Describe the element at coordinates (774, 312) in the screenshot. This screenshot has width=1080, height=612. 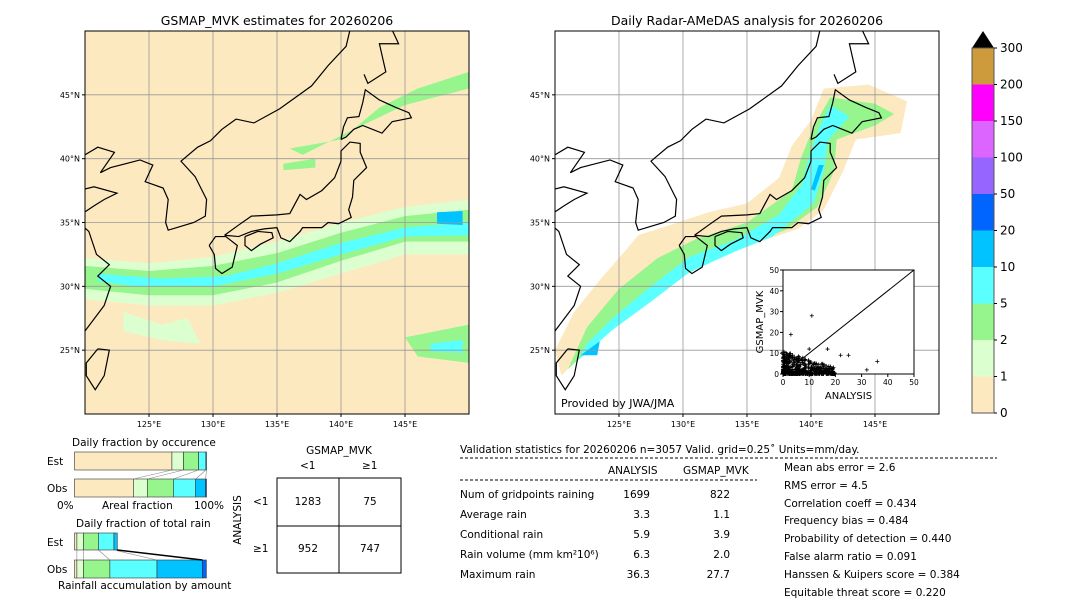
I see `scatter-y-tick-label: 30` at that location.